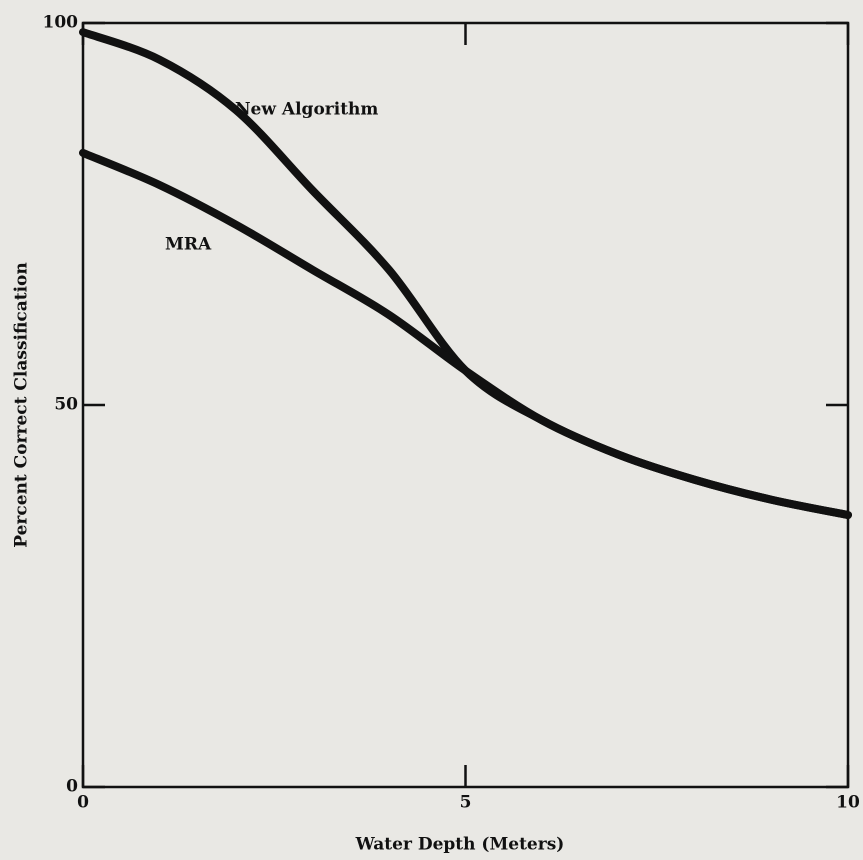 The width and height of the screenshot is (863, 860). I want to click on y-tick-label: 0, so click(72, 787).